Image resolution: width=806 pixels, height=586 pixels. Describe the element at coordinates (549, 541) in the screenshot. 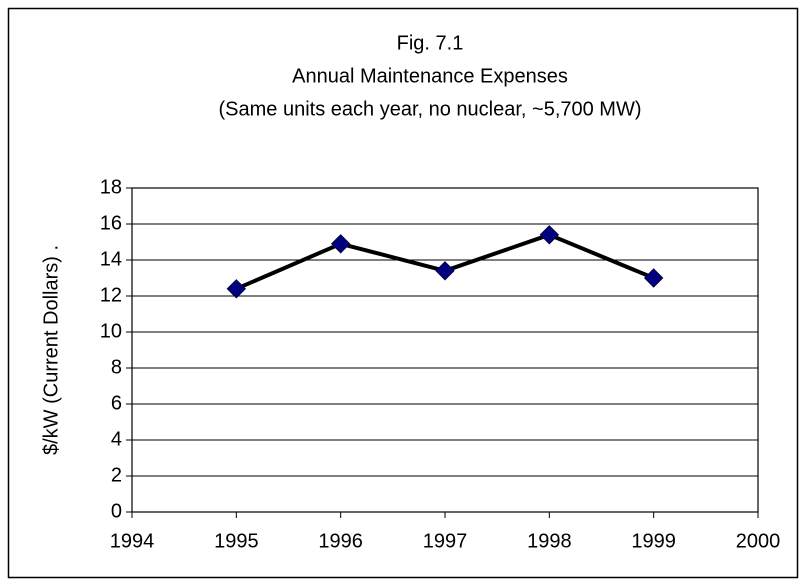

I see `x-tick-label: 1998` at that location.